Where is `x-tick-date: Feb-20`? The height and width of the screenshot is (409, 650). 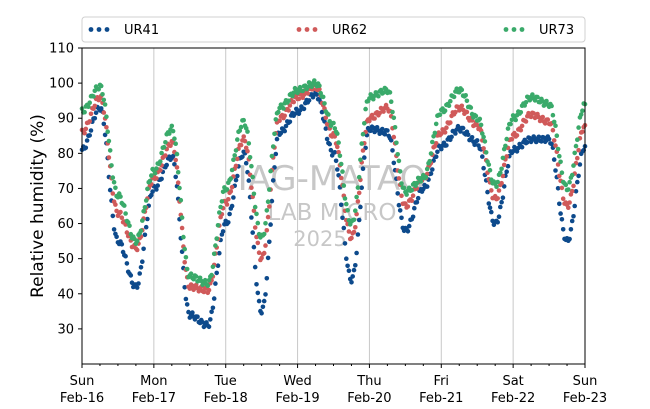 x-tick-date: Feb-20 is located at coordinates (369, 398).